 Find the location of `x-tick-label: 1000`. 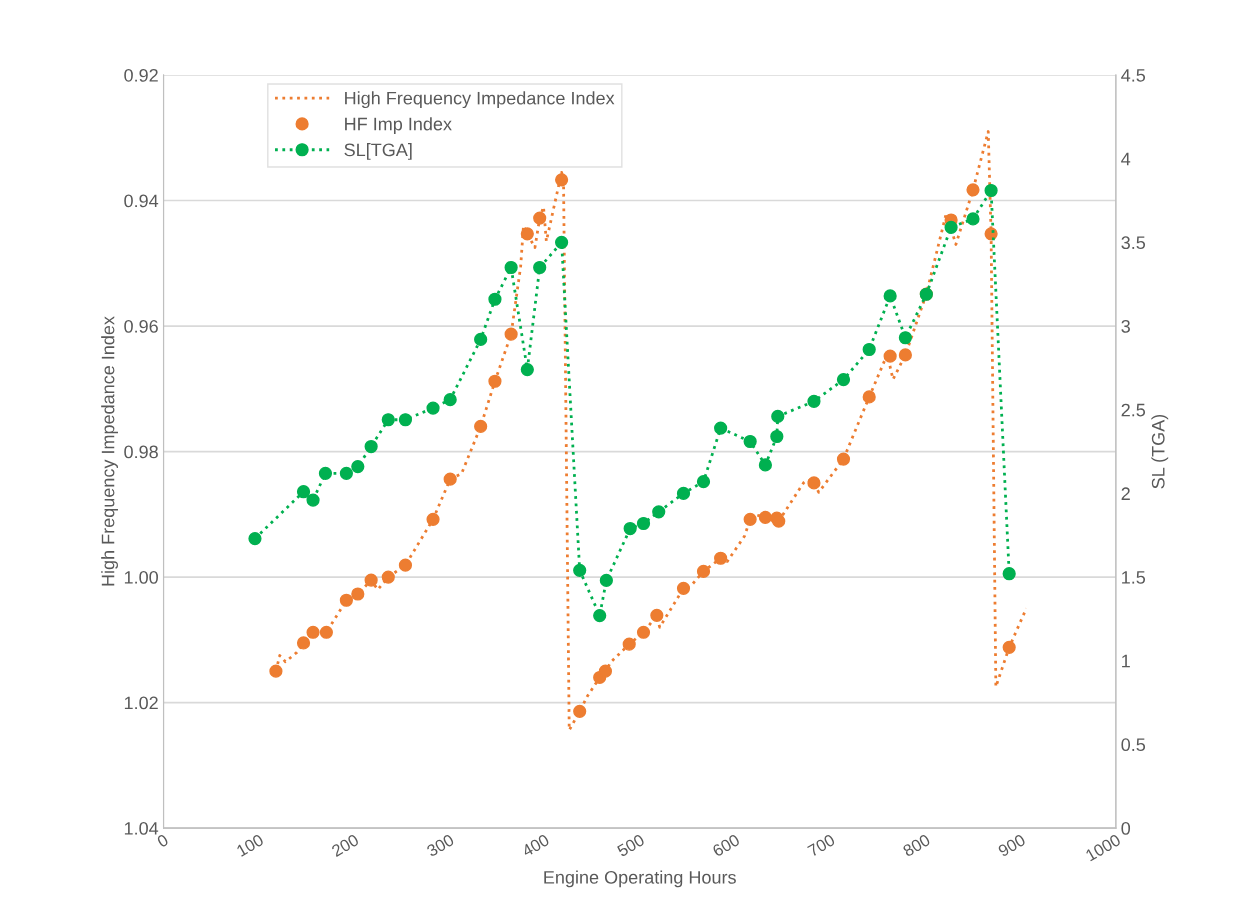

x-tick-label: 1000 is located at coordinates (1103, 847).